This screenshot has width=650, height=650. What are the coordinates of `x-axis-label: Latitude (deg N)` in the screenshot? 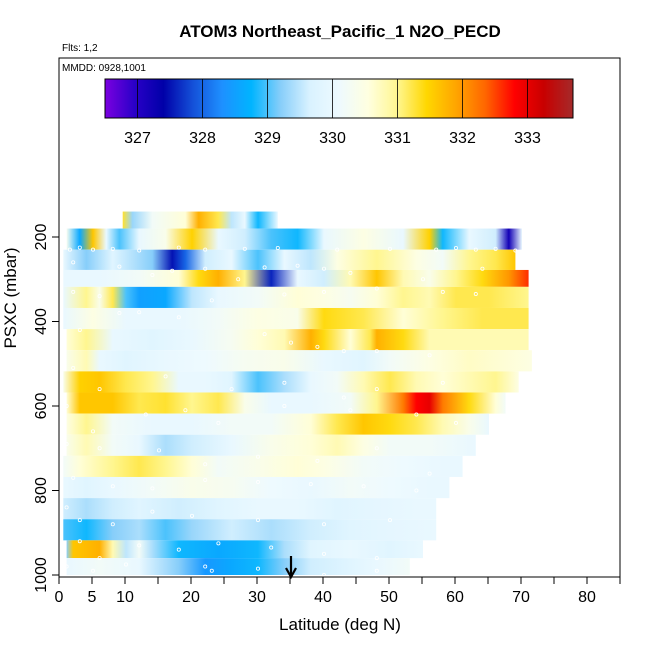 It's located at (340, 624).